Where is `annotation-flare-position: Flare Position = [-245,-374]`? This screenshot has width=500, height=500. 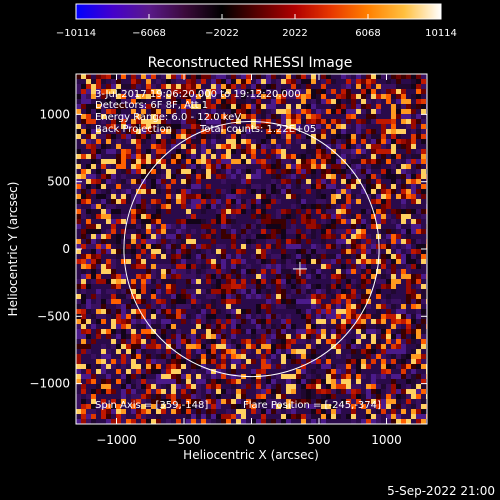 annotation-flare-position: Flare Position = [-245,-374] is located at coordinates (312, 405).